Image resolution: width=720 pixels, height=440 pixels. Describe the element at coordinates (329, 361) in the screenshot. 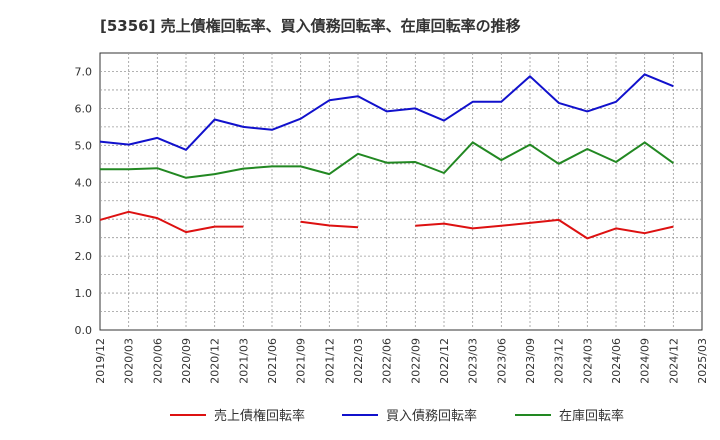

I see `x-tick-label: 2021/12` at that location.